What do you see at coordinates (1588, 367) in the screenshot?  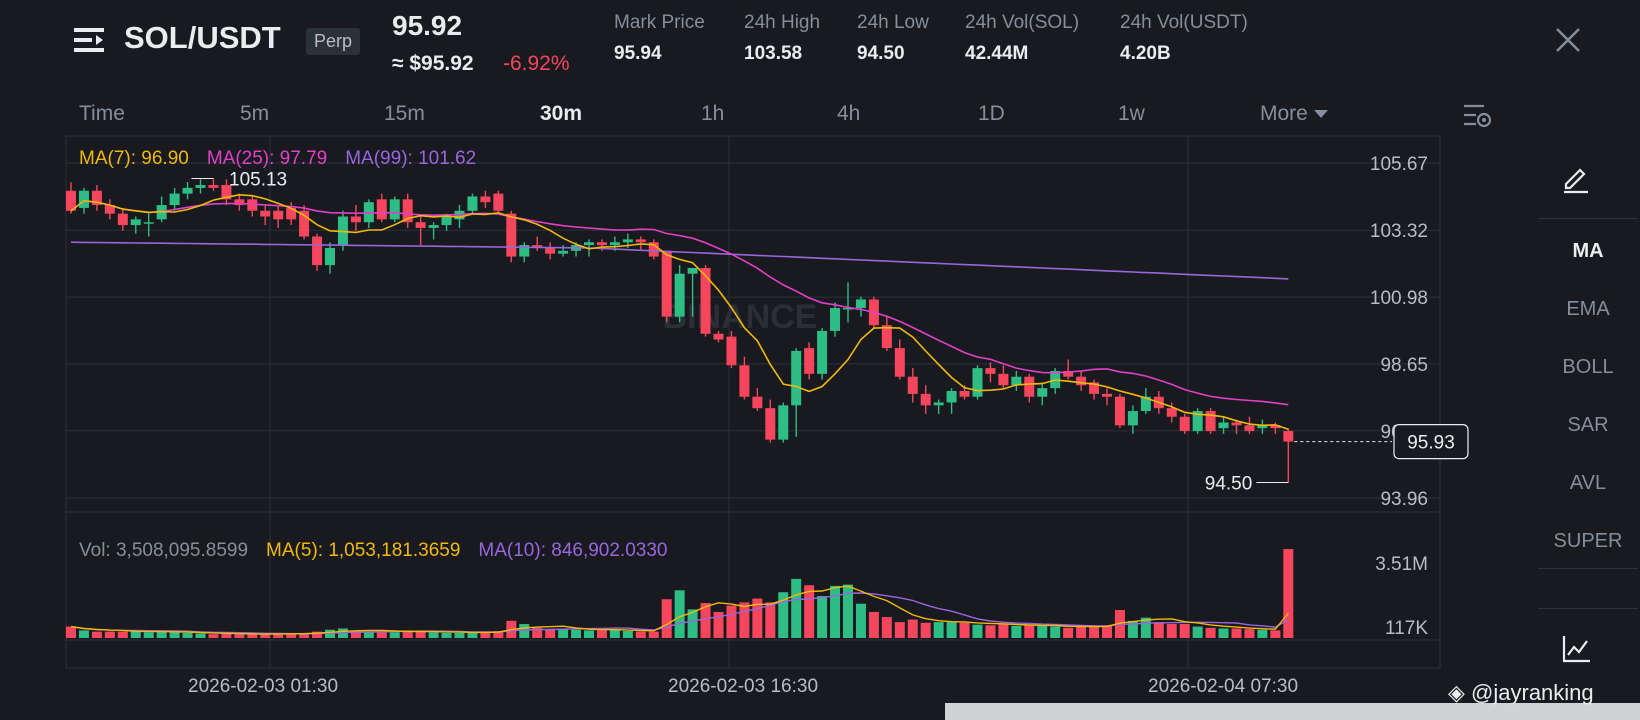 I see `indicator-boll: BOLL` at bounding box center [1588, 367].